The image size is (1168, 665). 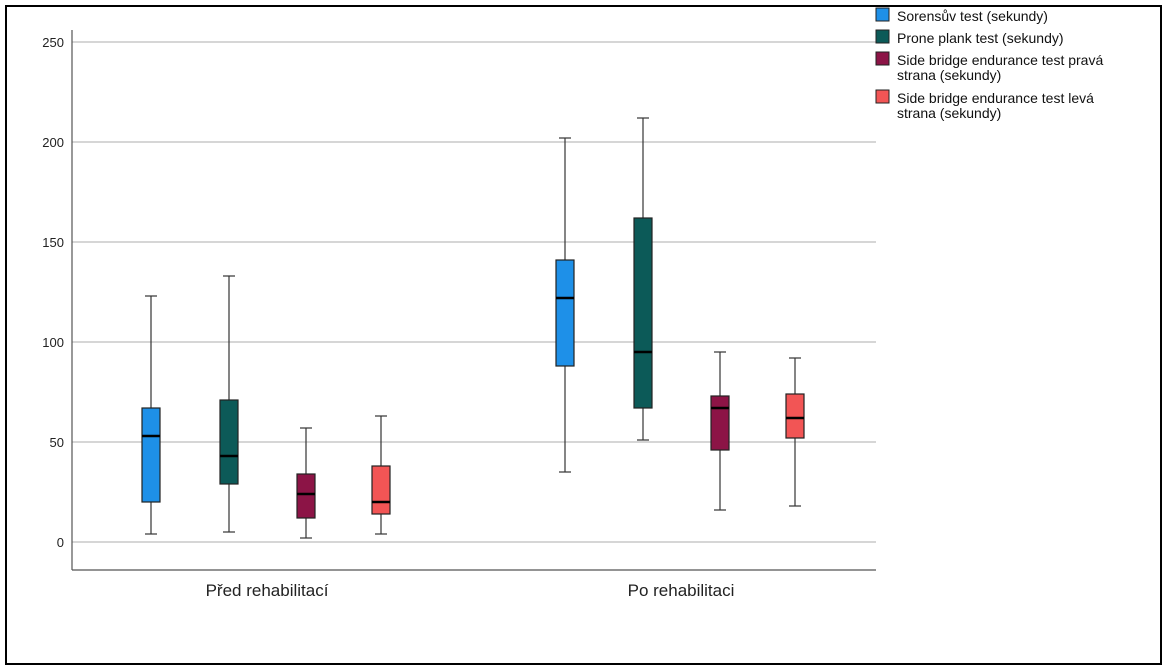 What do you see at coordinates (53, 342) in the screenshot?
I see `y-tick-label: 100` at bounding box center [53, 342].